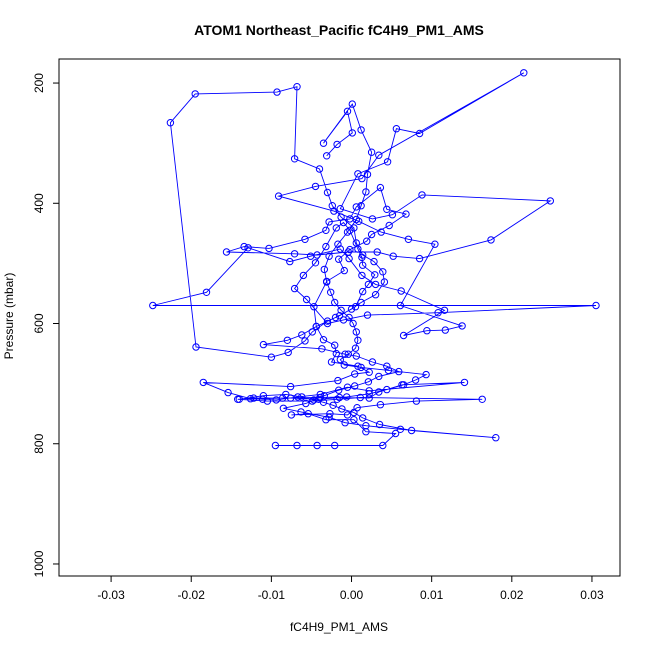 This screenshot has width=650, height=650. I want to click on y-tick-label: 1000, so click(39, 563).